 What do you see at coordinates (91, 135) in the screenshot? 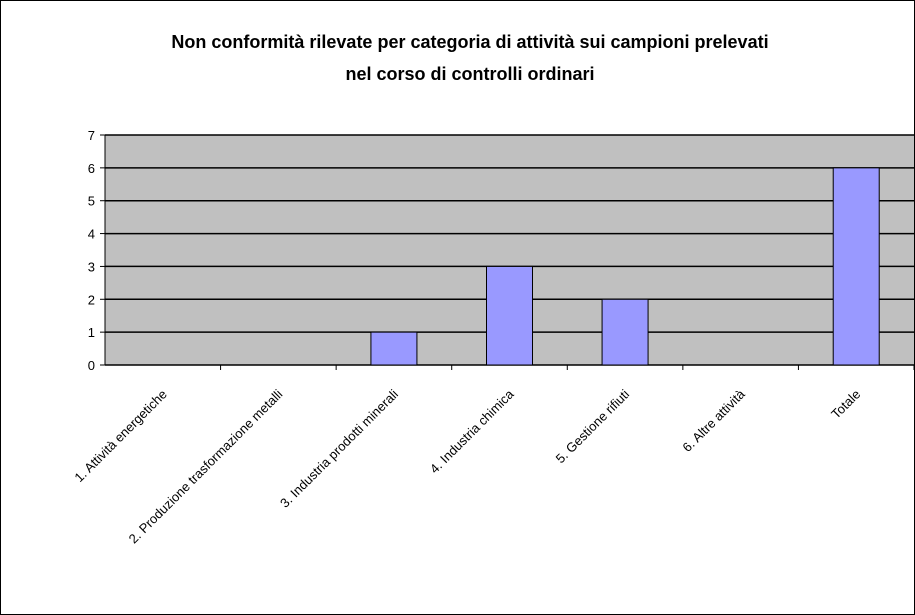
I see `y-tick-label: 7` at bounding box center [91, 135].